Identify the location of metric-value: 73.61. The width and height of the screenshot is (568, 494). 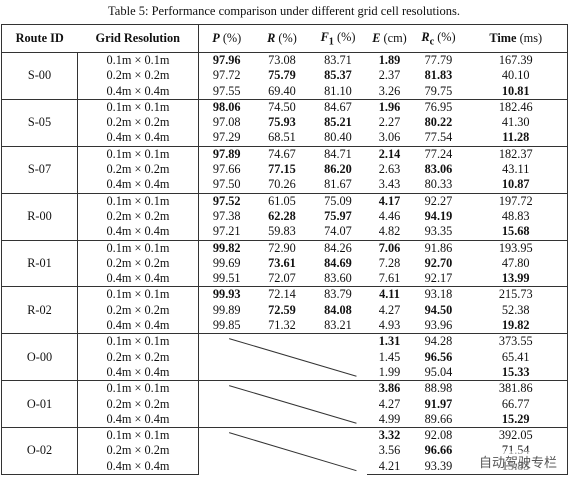
(282, 262).